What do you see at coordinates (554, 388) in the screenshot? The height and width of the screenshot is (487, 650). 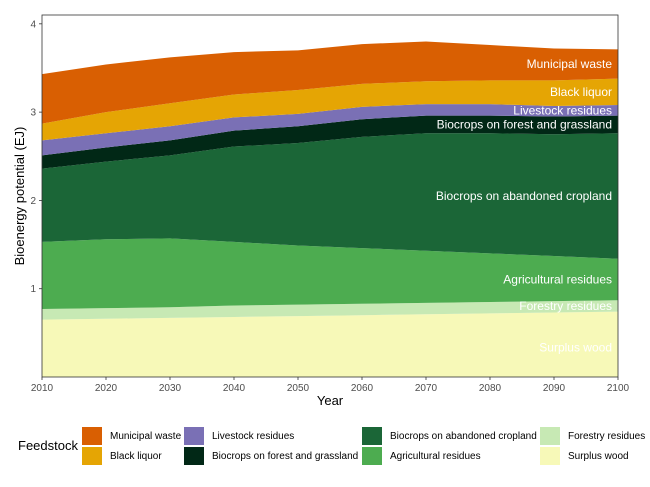 I see `x-tick-label: 2090` at bounding box center [554, 388].